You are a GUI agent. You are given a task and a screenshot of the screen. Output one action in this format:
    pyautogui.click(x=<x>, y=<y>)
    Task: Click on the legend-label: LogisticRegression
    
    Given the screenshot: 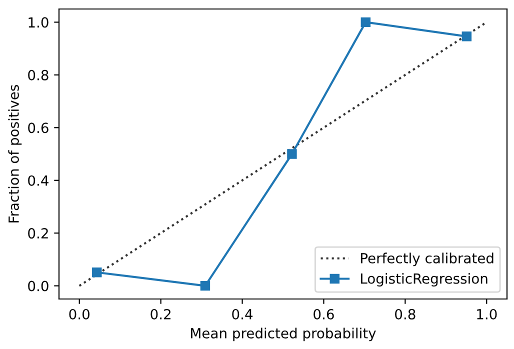 What is the action you would take?
    pyautogui.click(x=424, y=279)
    